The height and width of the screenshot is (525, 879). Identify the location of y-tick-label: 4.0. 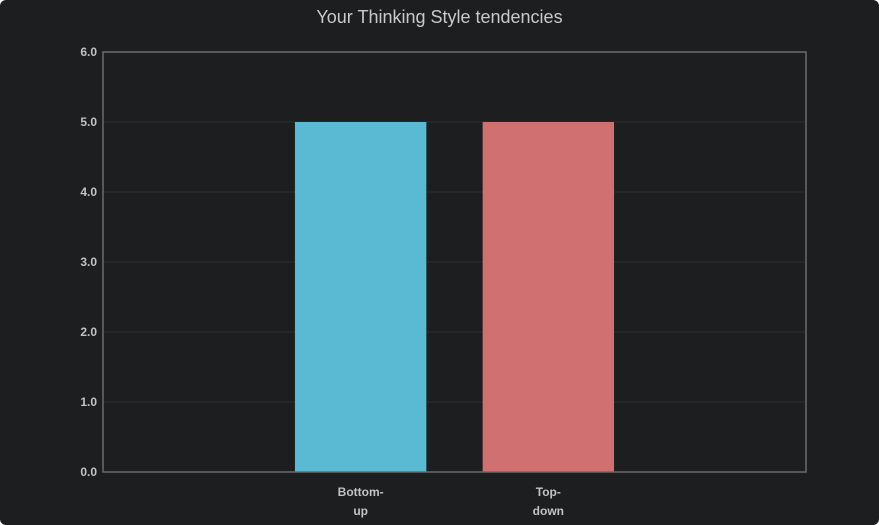
(88, 192).